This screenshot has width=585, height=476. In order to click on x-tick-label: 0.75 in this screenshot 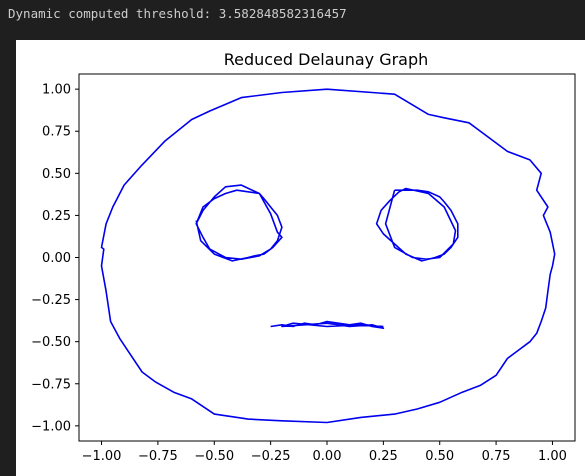, I will do `click(496, 456)`.